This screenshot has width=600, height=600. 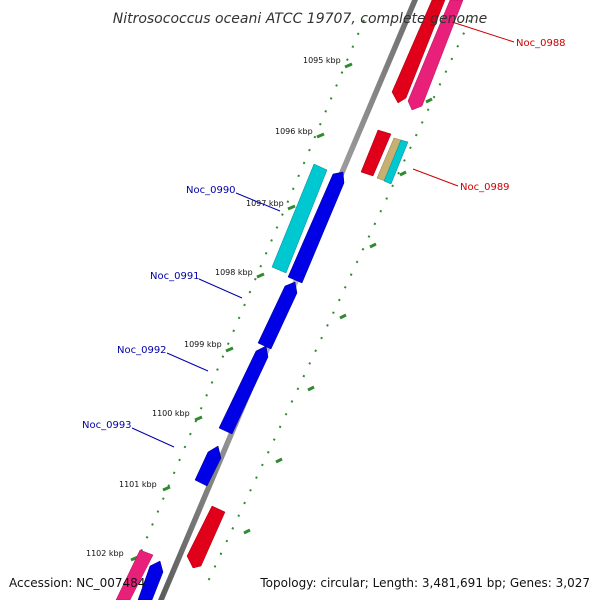 I want to click on tick-label: 1095 kbp, so click(x=322, y=60).